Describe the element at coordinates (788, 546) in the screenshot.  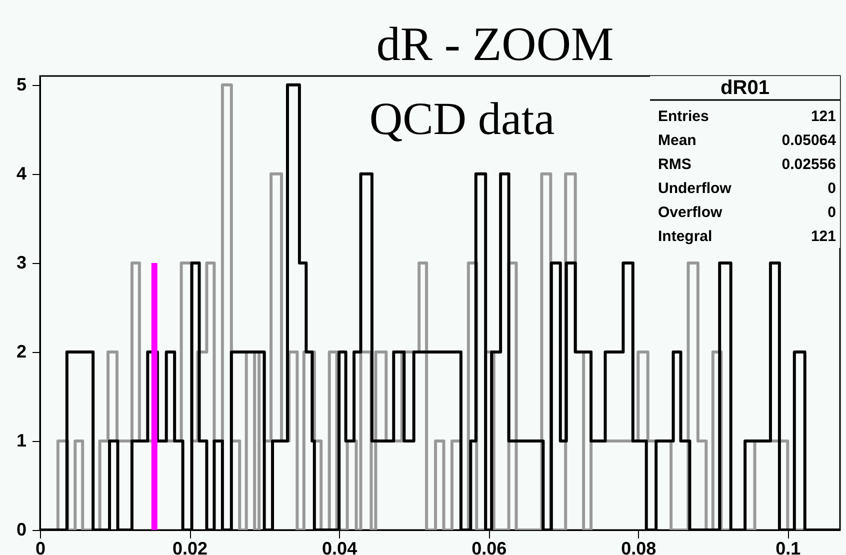
I see `x-tick-label: 0.1` at that location.